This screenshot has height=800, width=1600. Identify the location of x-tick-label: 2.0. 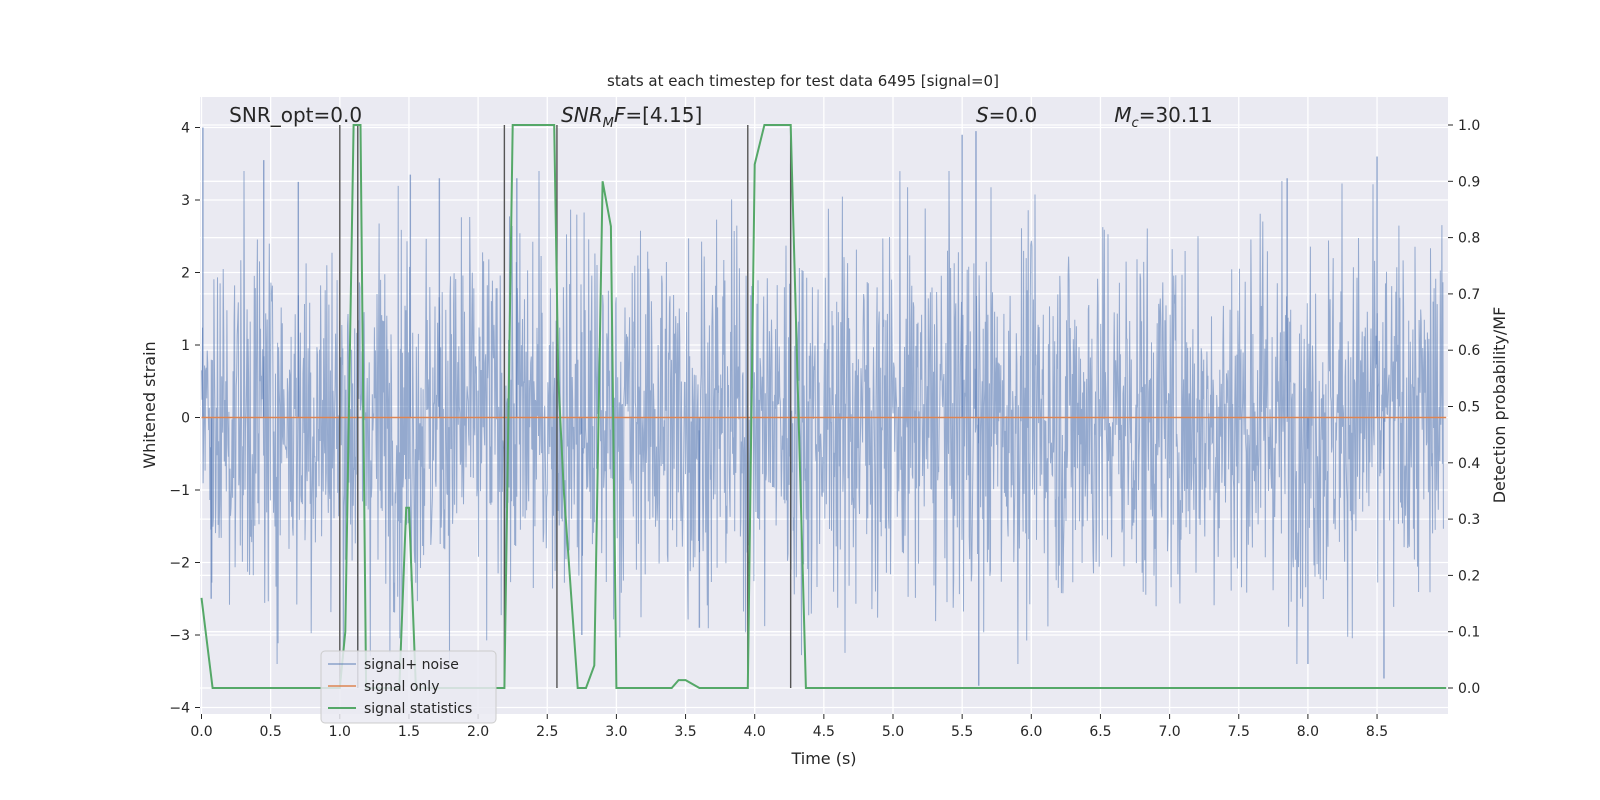
(478, 732).